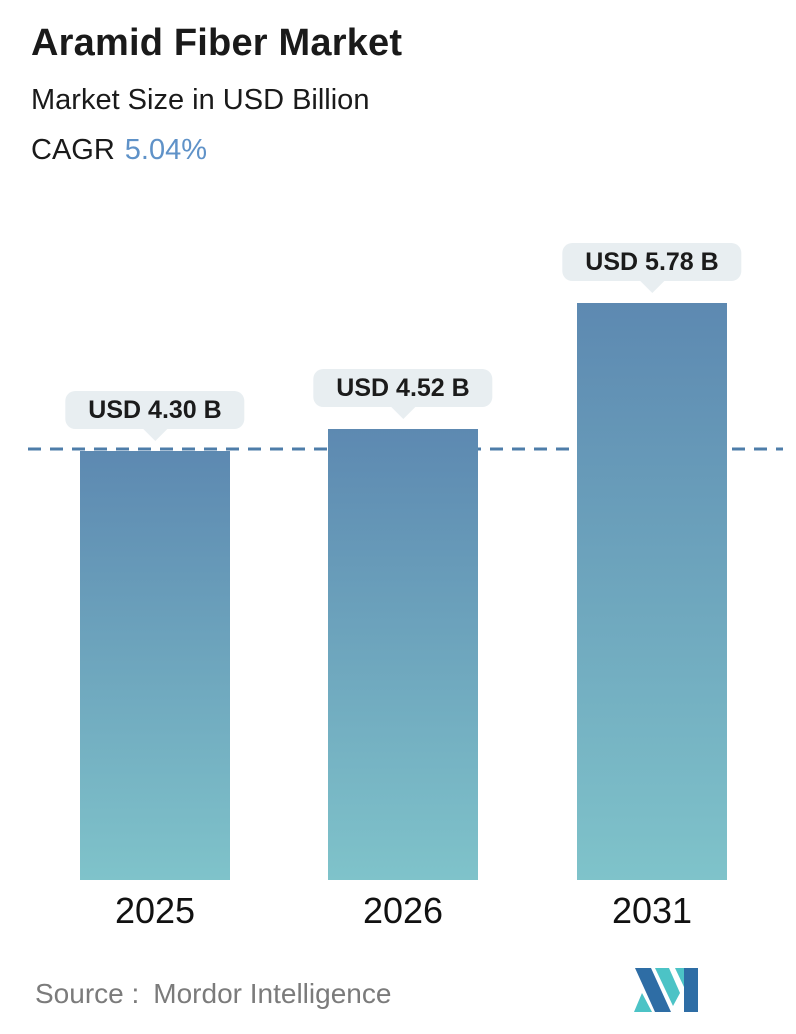  I want to click on year-label-2025: 2025, so click(155, 910).